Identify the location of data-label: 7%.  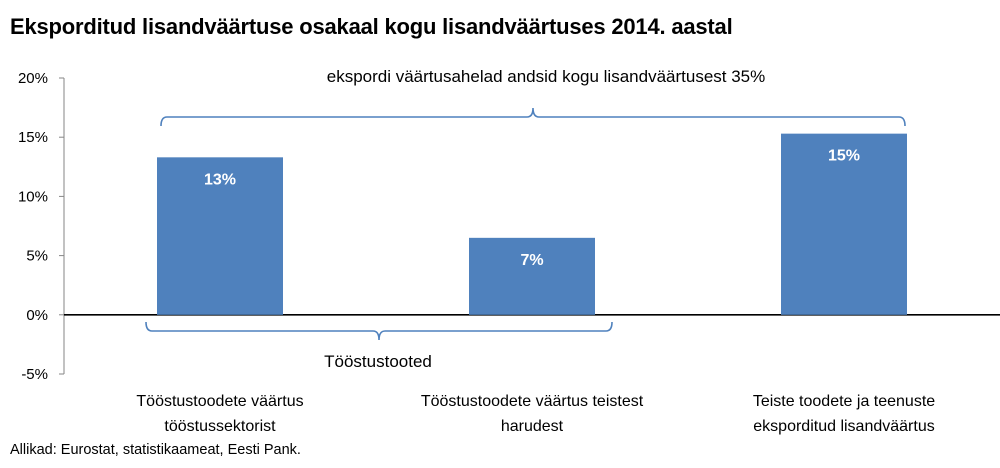
(531, 260).